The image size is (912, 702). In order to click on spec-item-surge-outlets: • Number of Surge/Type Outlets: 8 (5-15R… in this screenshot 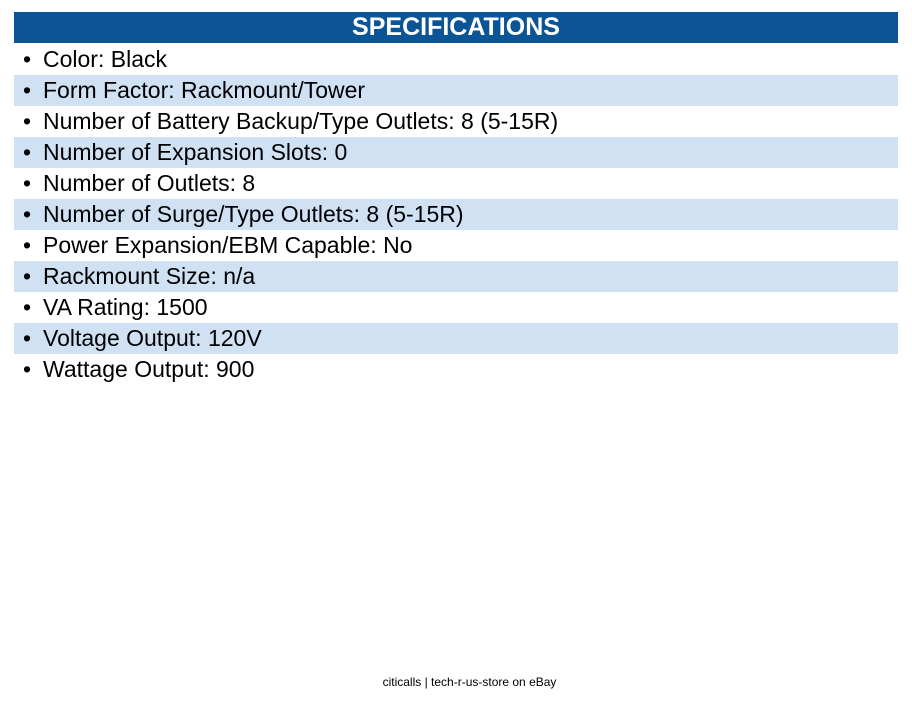, I will do `click(456, 214)`.